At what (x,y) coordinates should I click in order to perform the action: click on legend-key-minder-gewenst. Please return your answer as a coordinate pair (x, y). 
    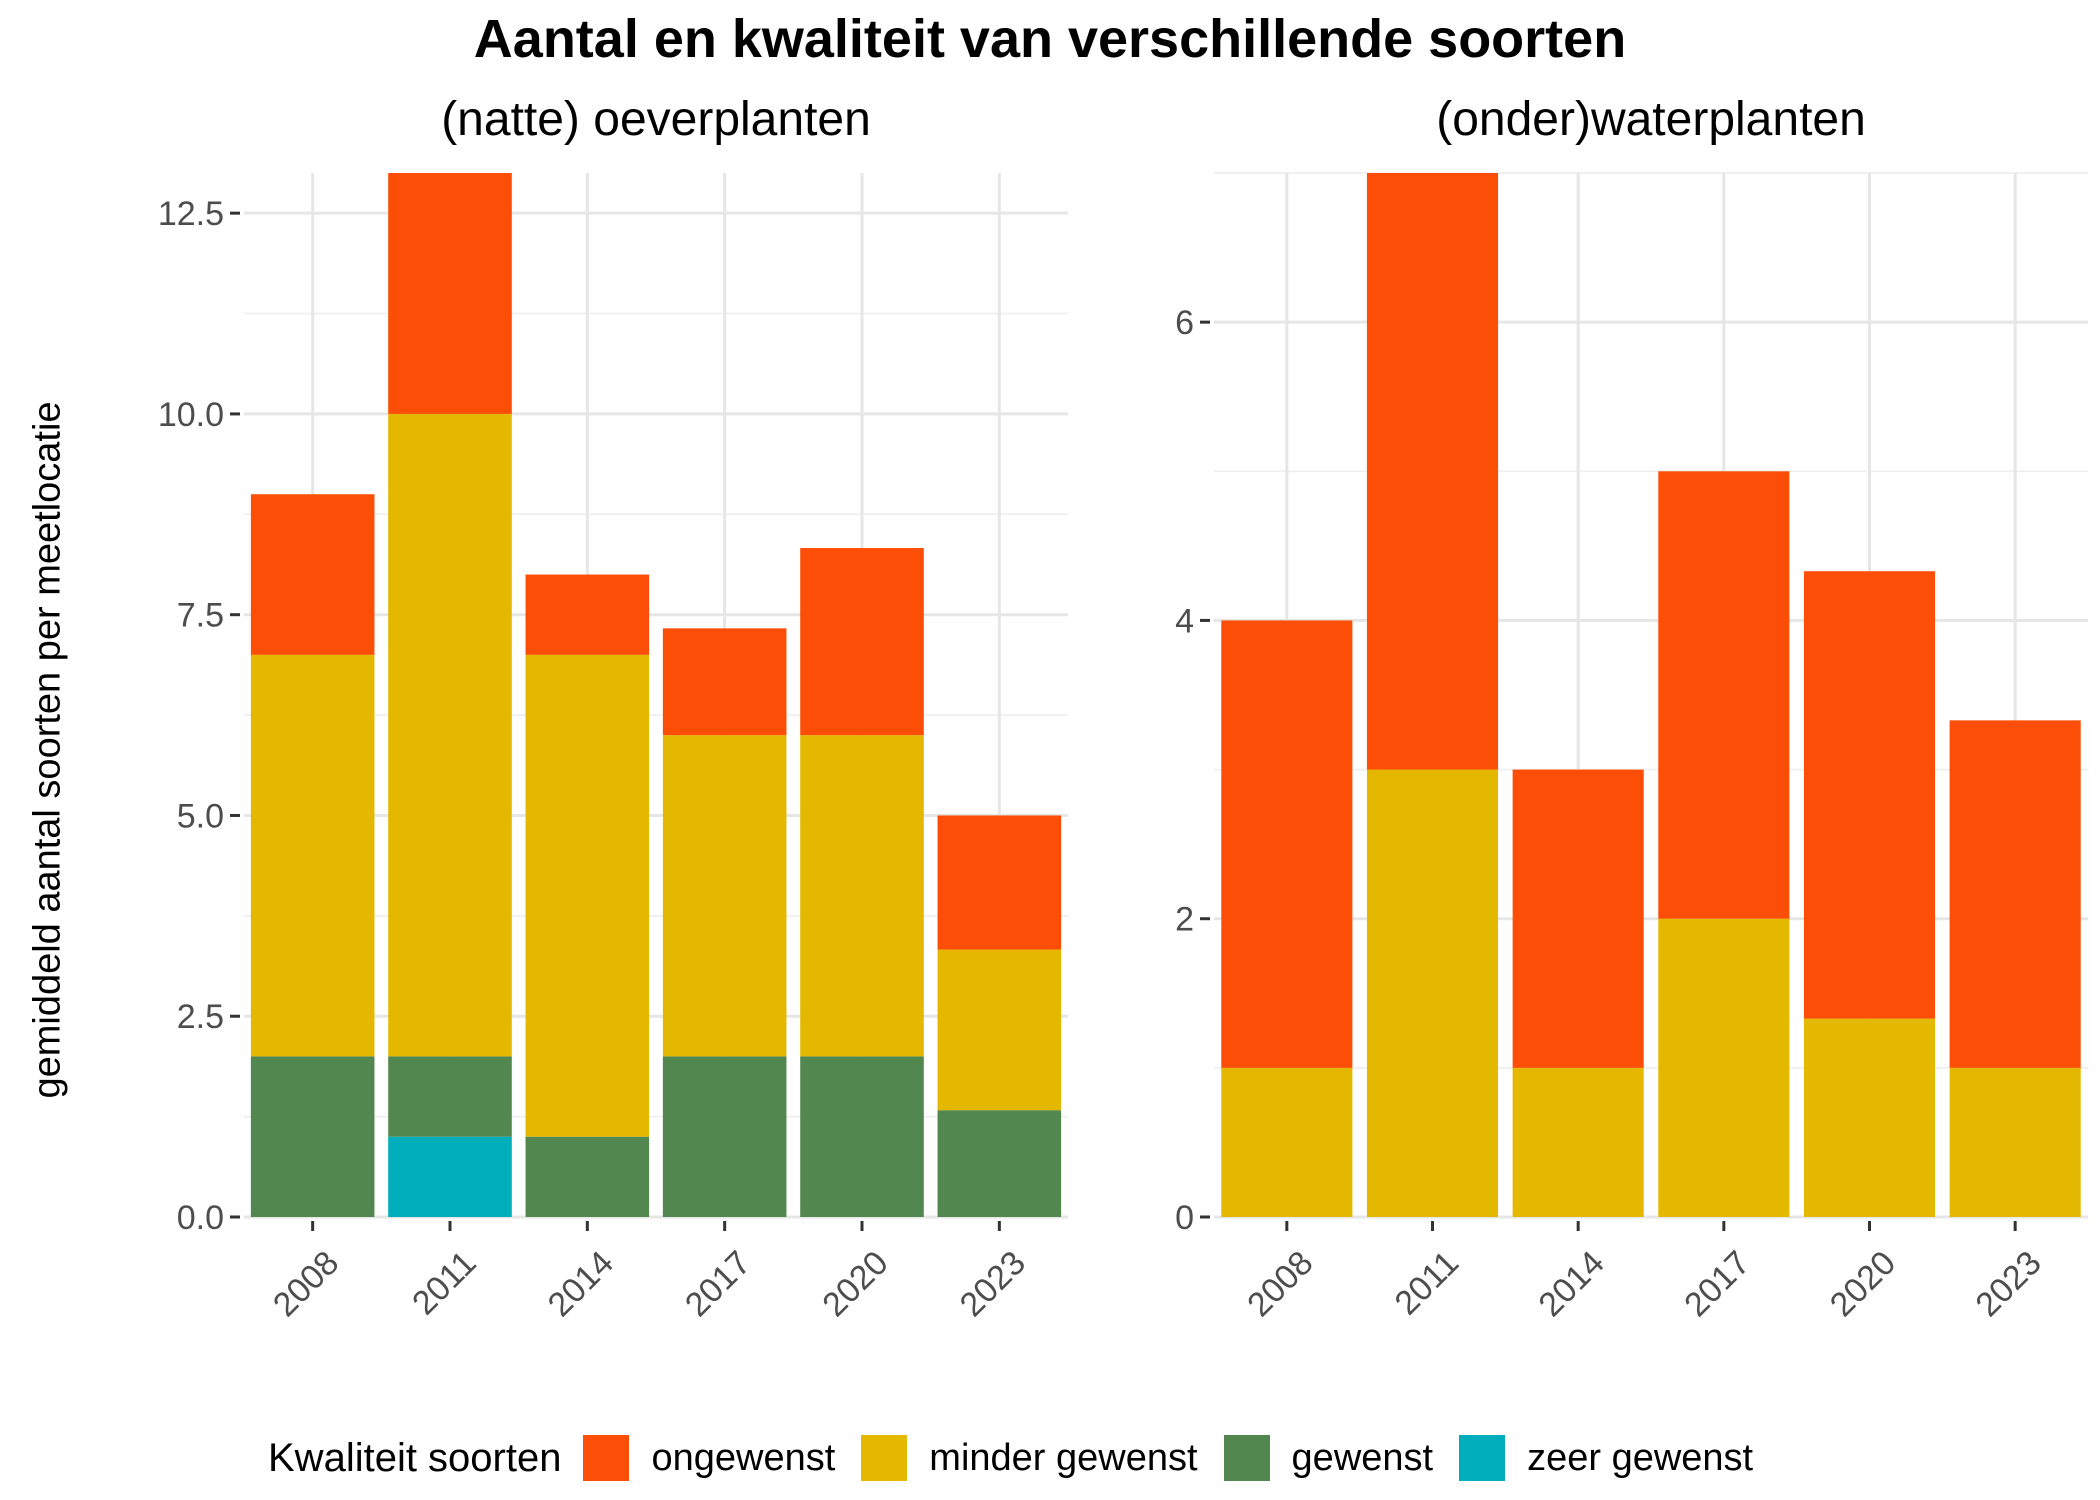
    Looking at the image, I should click on (884, 1458).